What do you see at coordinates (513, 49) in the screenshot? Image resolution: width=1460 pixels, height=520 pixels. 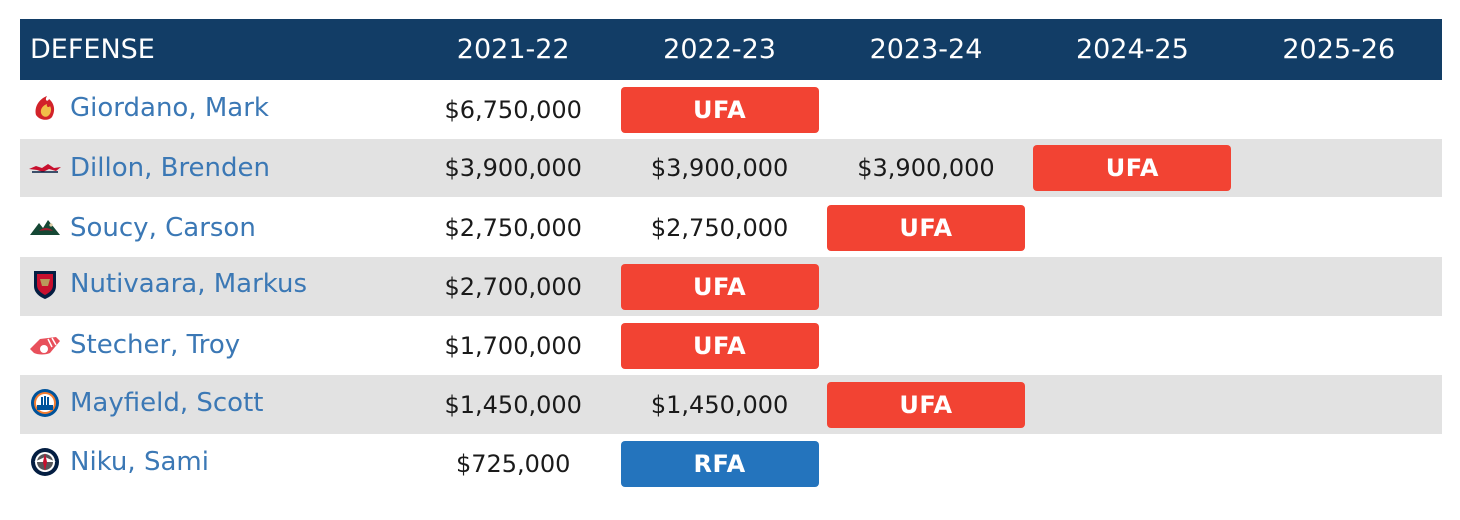 I see `season-header: 2021-22` at bounding box center [513, 49].